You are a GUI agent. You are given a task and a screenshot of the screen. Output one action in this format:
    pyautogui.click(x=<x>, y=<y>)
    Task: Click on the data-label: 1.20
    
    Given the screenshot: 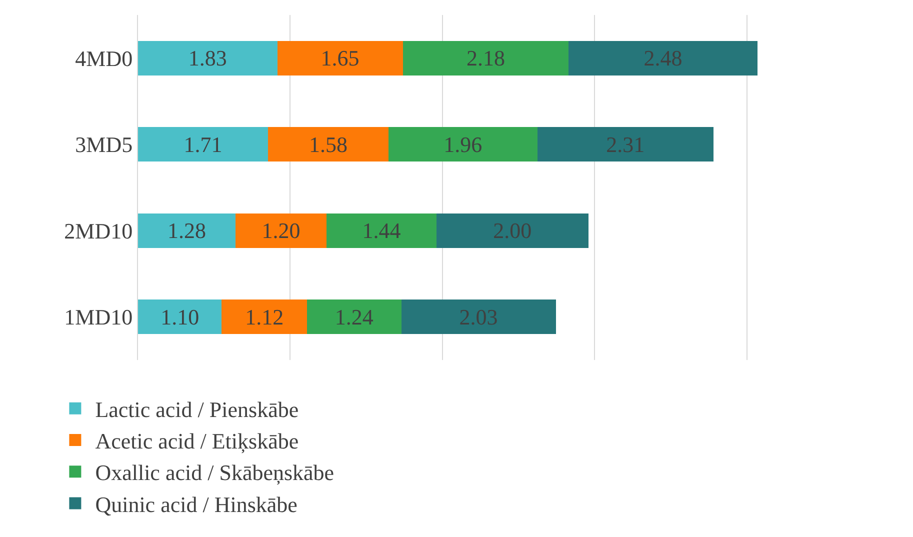 What is the action you would take?
    pyautogui.click(x=281, y=231)
    